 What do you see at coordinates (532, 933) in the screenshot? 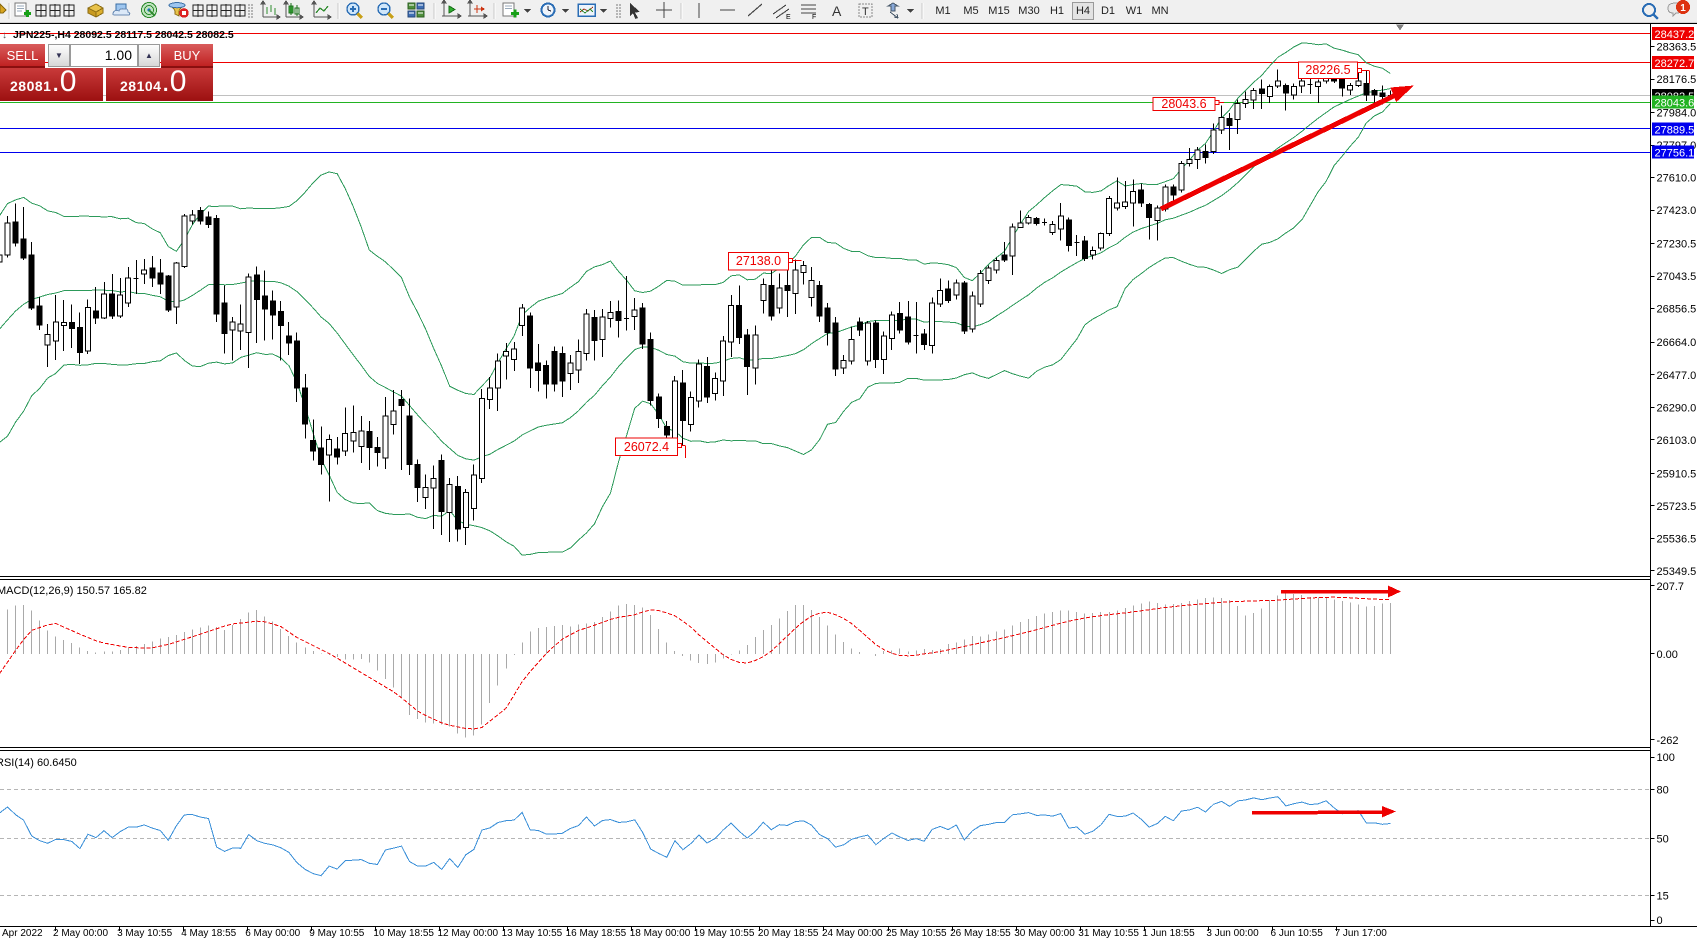
I see `svg-text: 13 May 10:55` at bounding box center [532, 933].